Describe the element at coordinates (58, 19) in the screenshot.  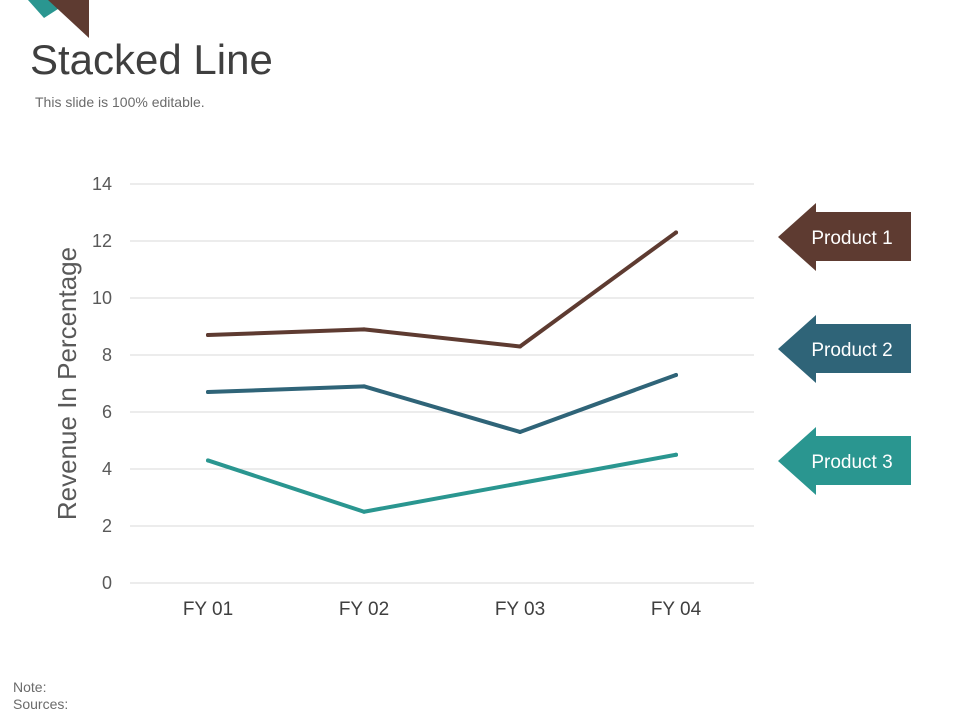
I see `corner-ribbon-decoration` at that location.